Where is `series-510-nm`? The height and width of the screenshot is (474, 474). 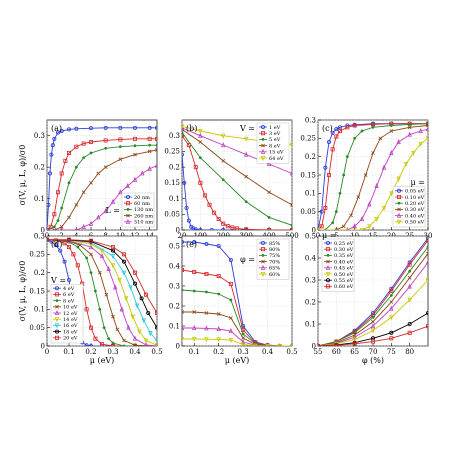
series-510-nm is located at coordinates (102, 196).